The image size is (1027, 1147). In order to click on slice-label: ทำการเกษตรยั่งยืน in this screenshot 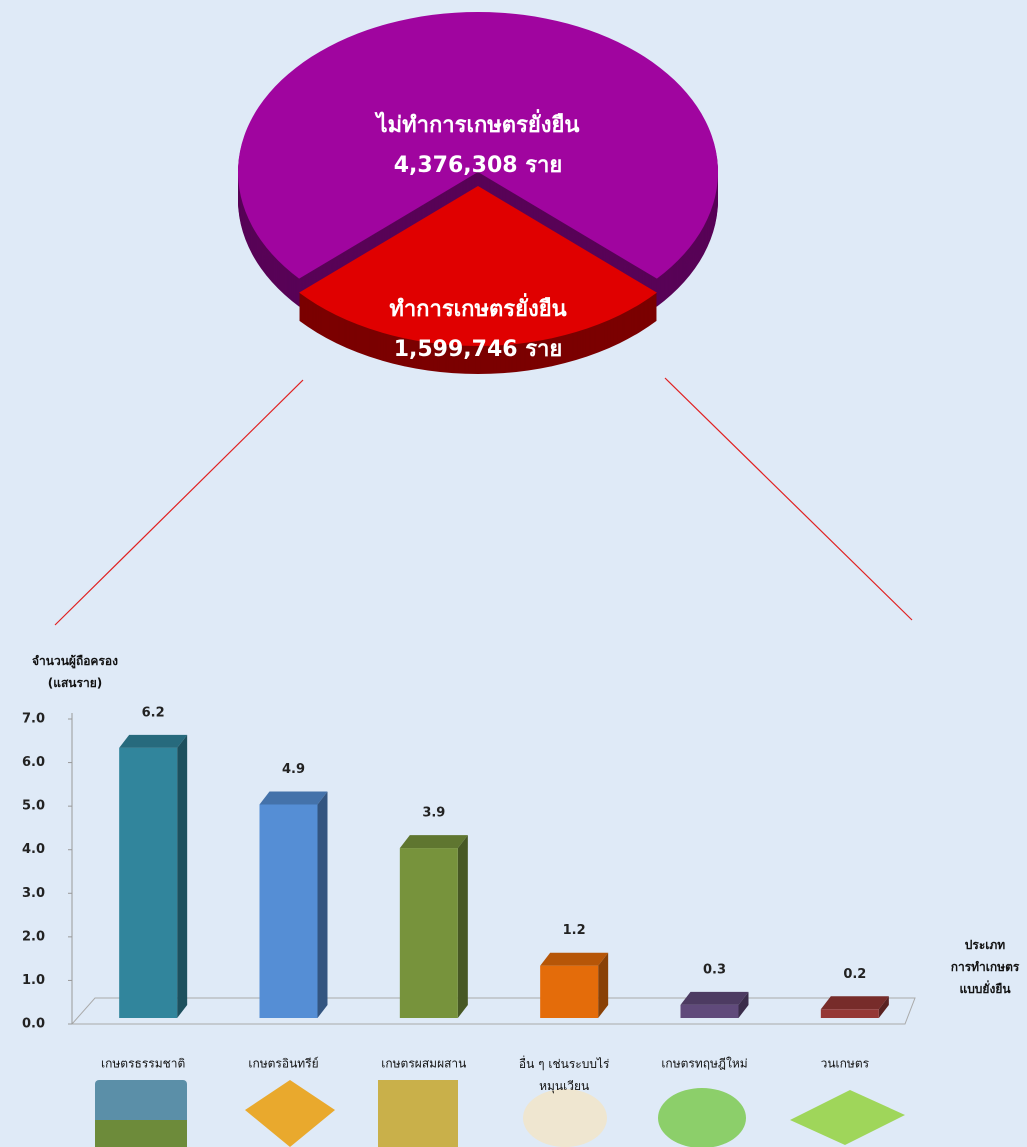, I will do `click(477, 307)`.